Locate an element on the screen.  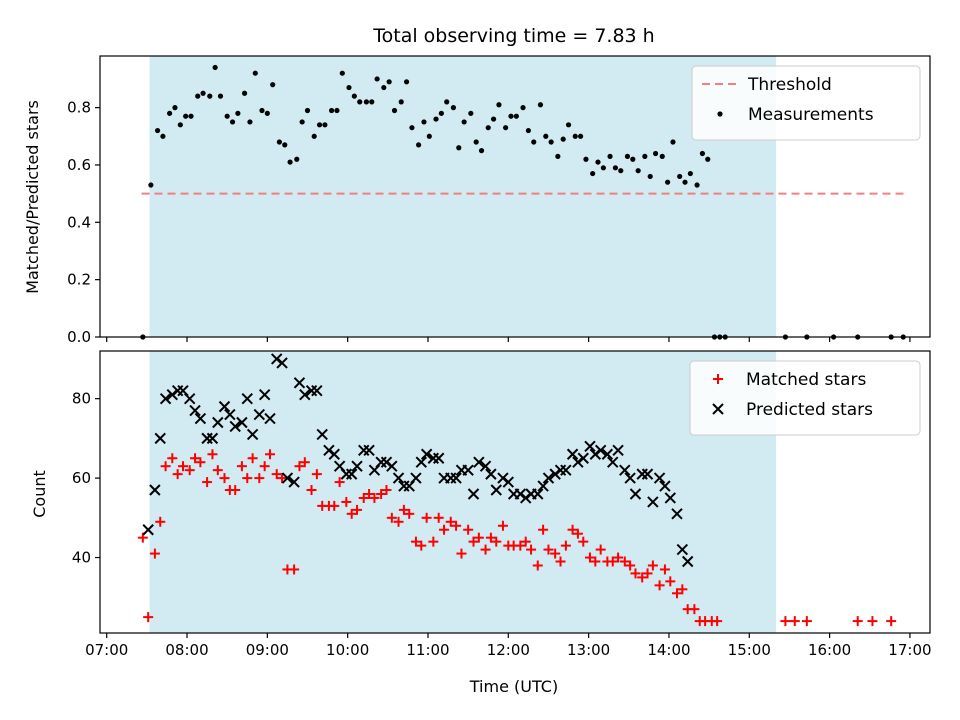
top-y-tick-label: 0.4 is located at coordinates (79, 222).